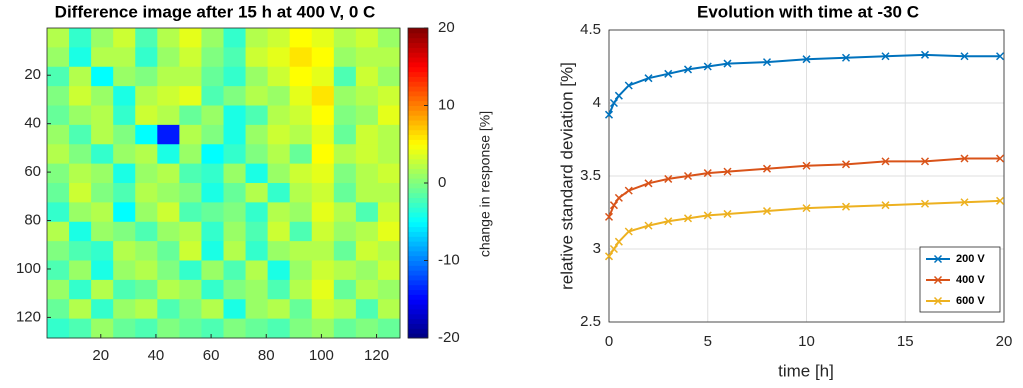 This screenshot has height=388, width=1023. Describe the element at coordinates (970, 259) in the screenshot. I see `legend-label: 200 V` at that location.